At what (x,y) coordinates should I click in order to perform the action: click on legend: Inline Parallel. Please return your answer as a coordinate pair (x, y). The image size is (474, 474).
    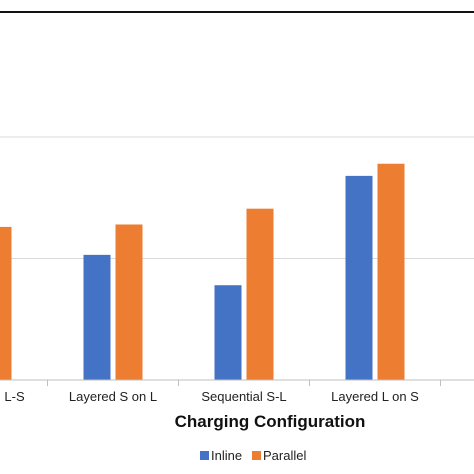
    Looking at the image, I should click on (253, 455).